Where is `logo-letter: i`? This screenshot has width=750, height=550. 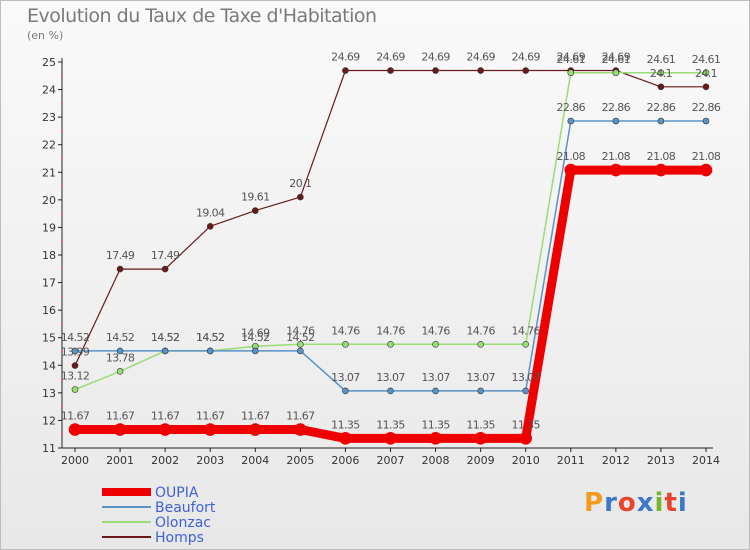
logo-letter: i is located at coordinates (659, 503).